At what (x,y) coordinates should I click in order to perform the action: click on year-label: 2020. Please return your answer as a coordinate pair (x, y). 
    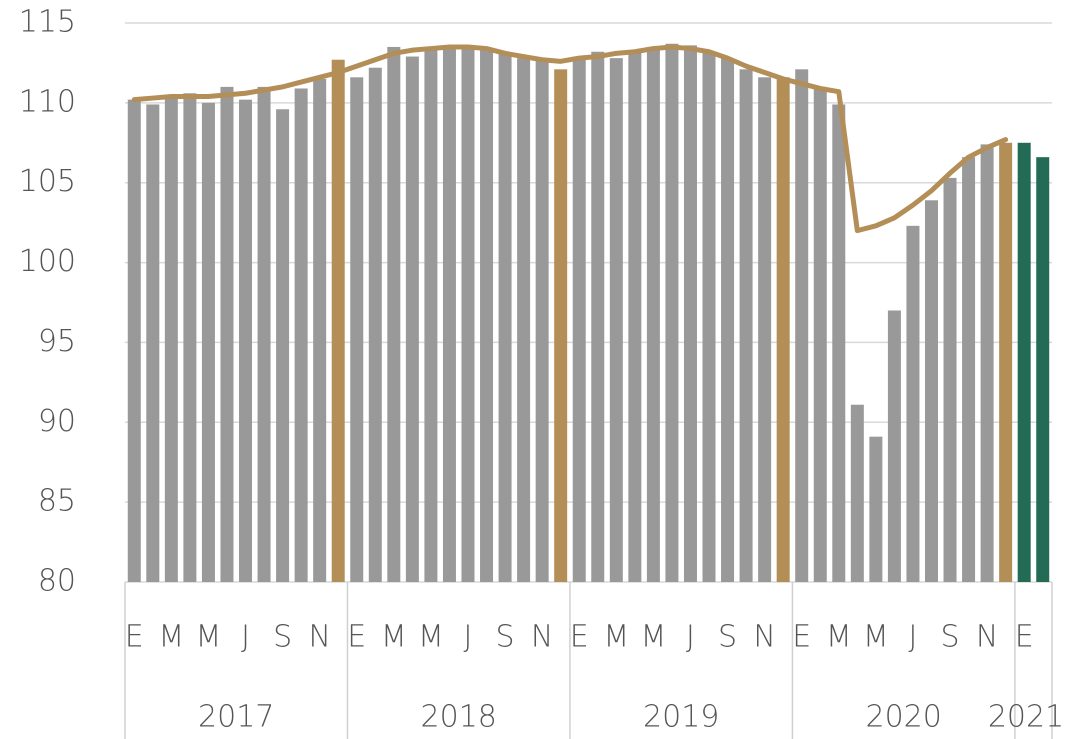
    Looking at the image, I should click on (904, 717).